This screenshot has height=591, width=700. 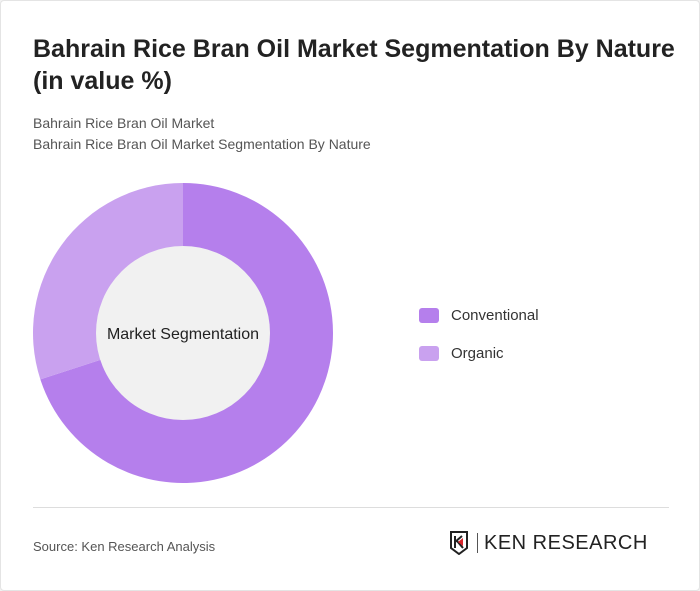 What do you see at coordinates (459, 543) in the screenshot?
I see `logo-icon` at bounding box center [459, 543].